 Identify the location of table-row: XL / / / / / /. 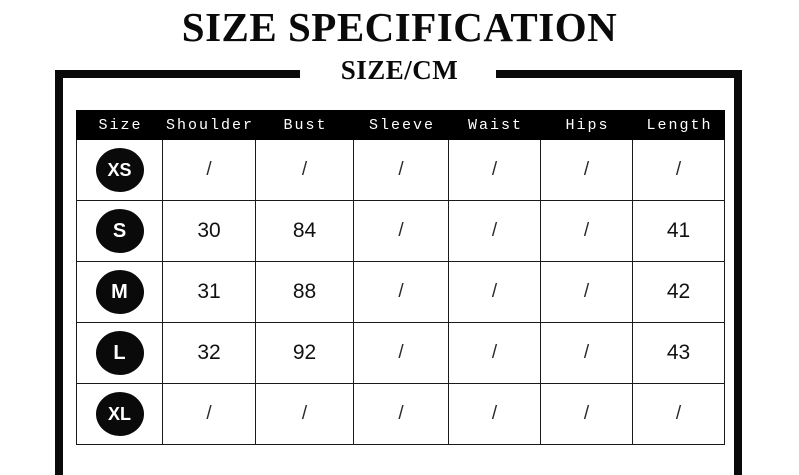
(400, 414).